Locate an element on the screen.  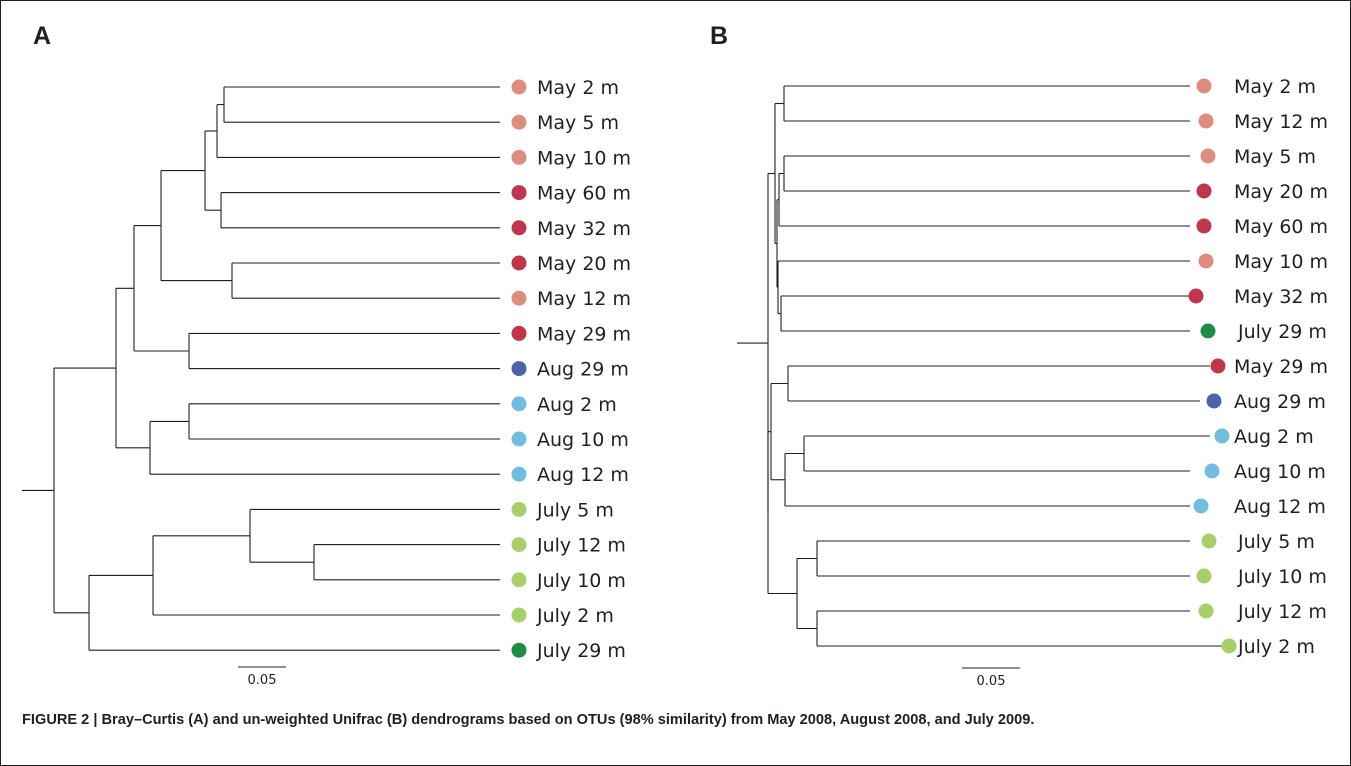
panel-b-letter: B is located at coordinates (719, 36).